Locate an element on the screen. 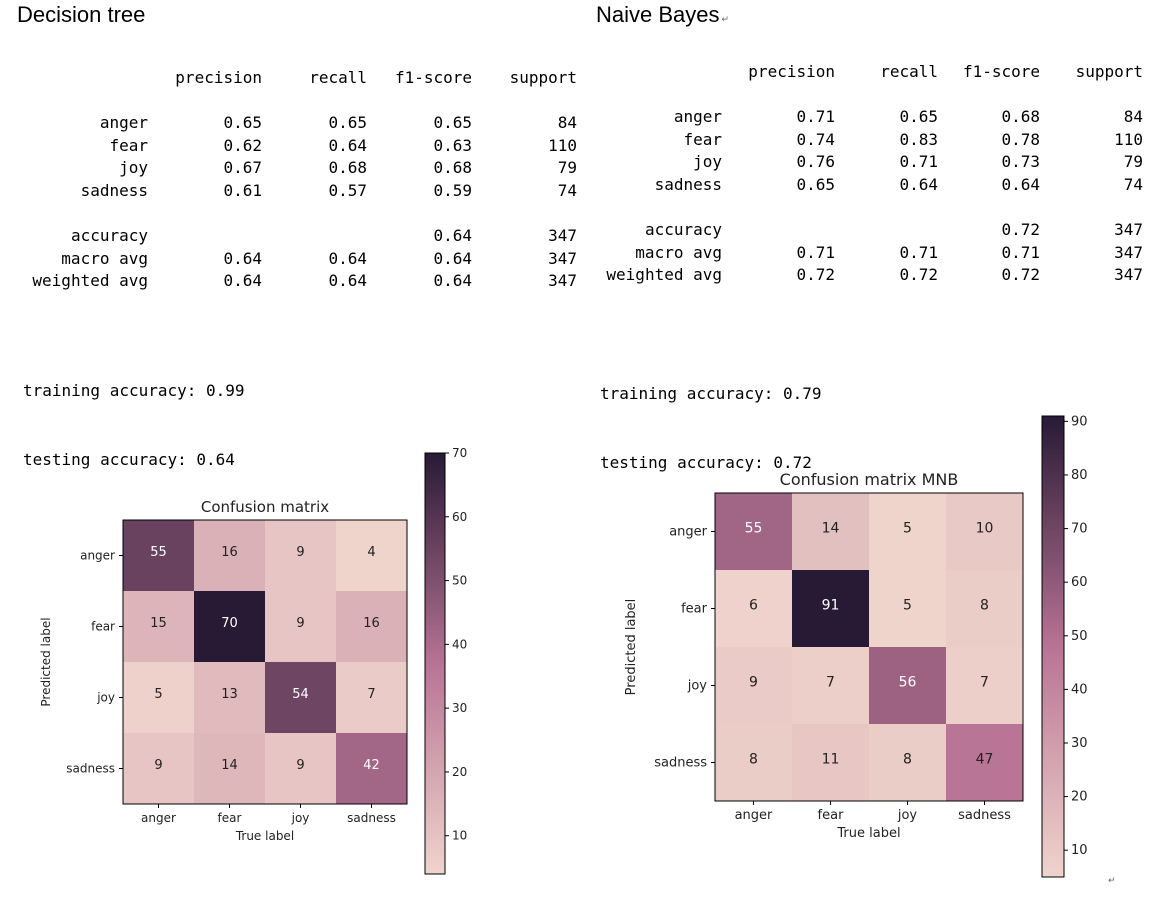  cell-value-label: 14 is located at coordinates (229, 765).